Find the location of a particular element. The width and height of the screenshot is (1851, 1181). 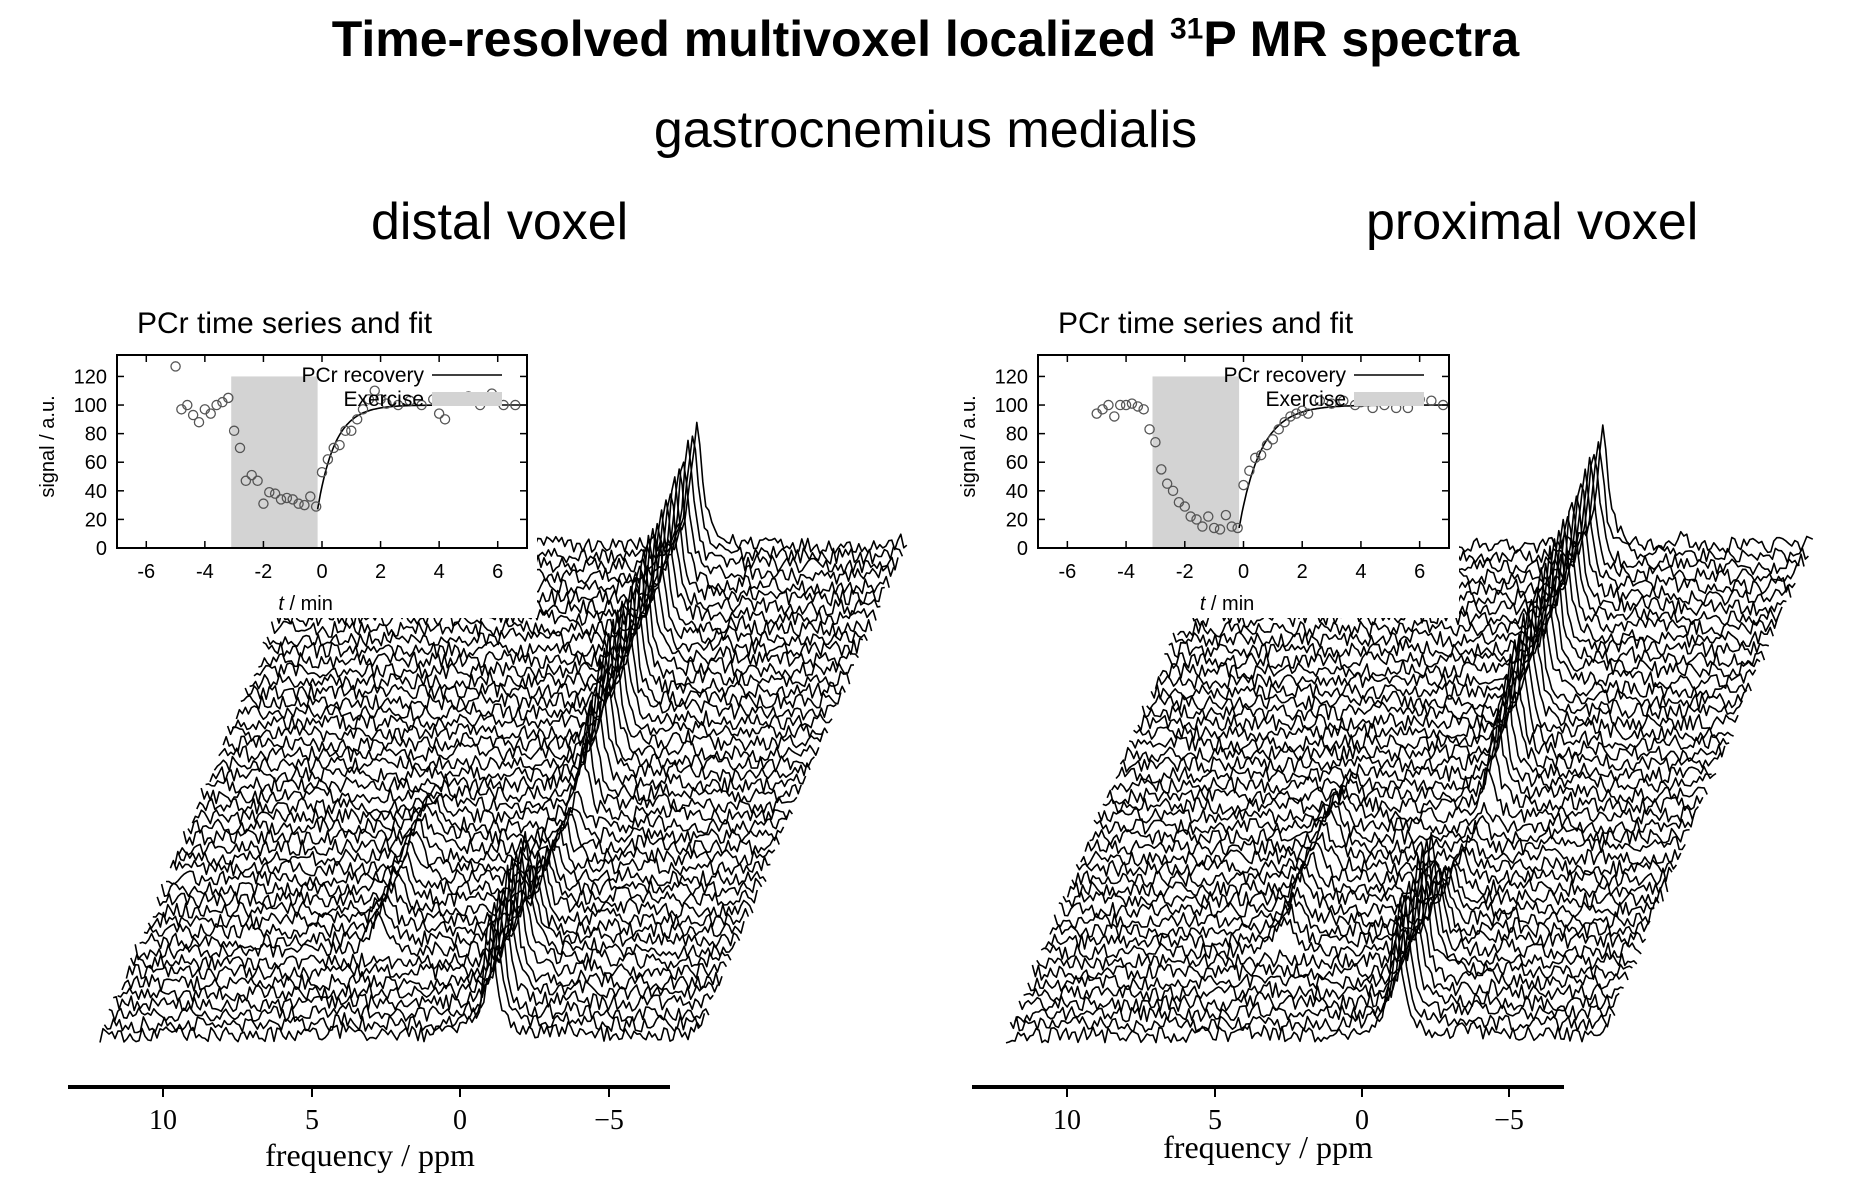

panel-title-distal: distal voxel is located at coordinates (500, 222).